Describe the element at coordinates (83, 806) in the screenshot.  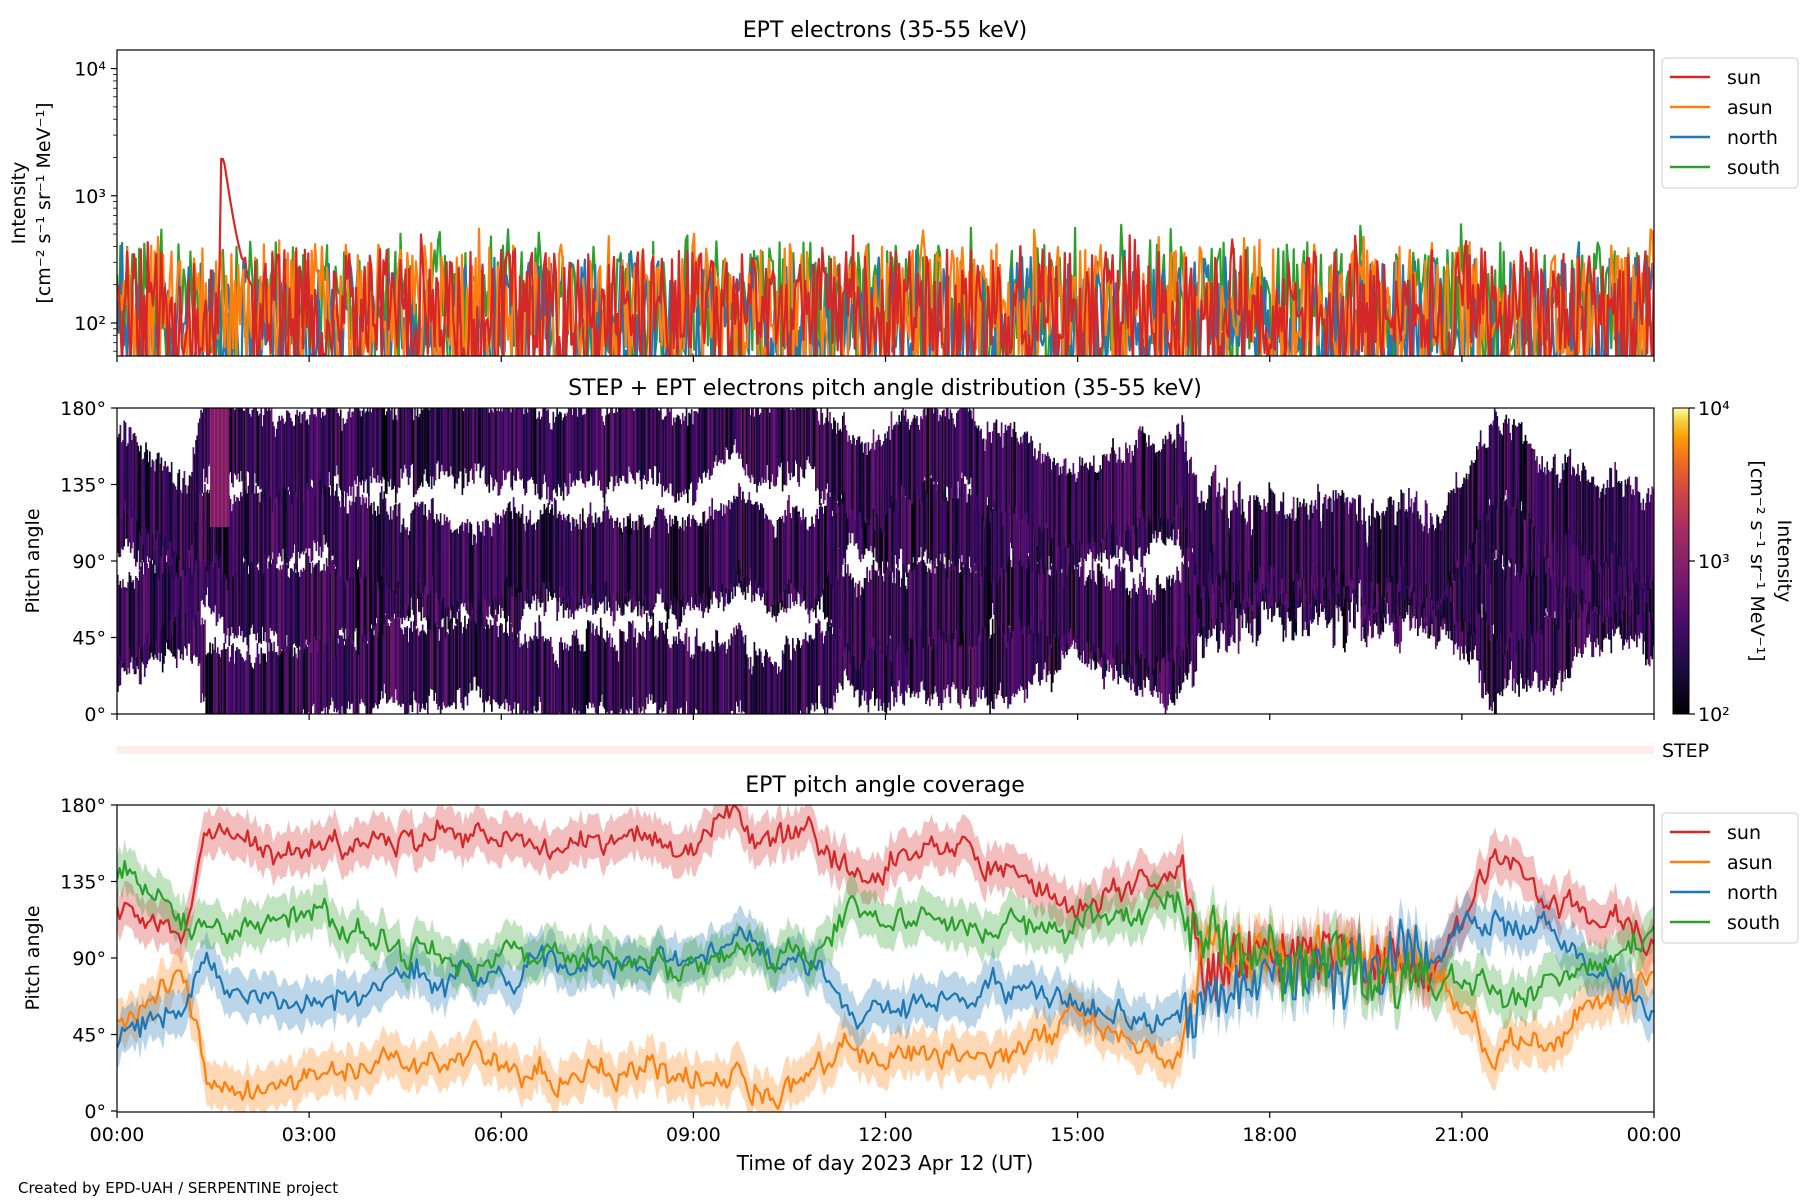
I see `y-tick-label: 180°` at that location.